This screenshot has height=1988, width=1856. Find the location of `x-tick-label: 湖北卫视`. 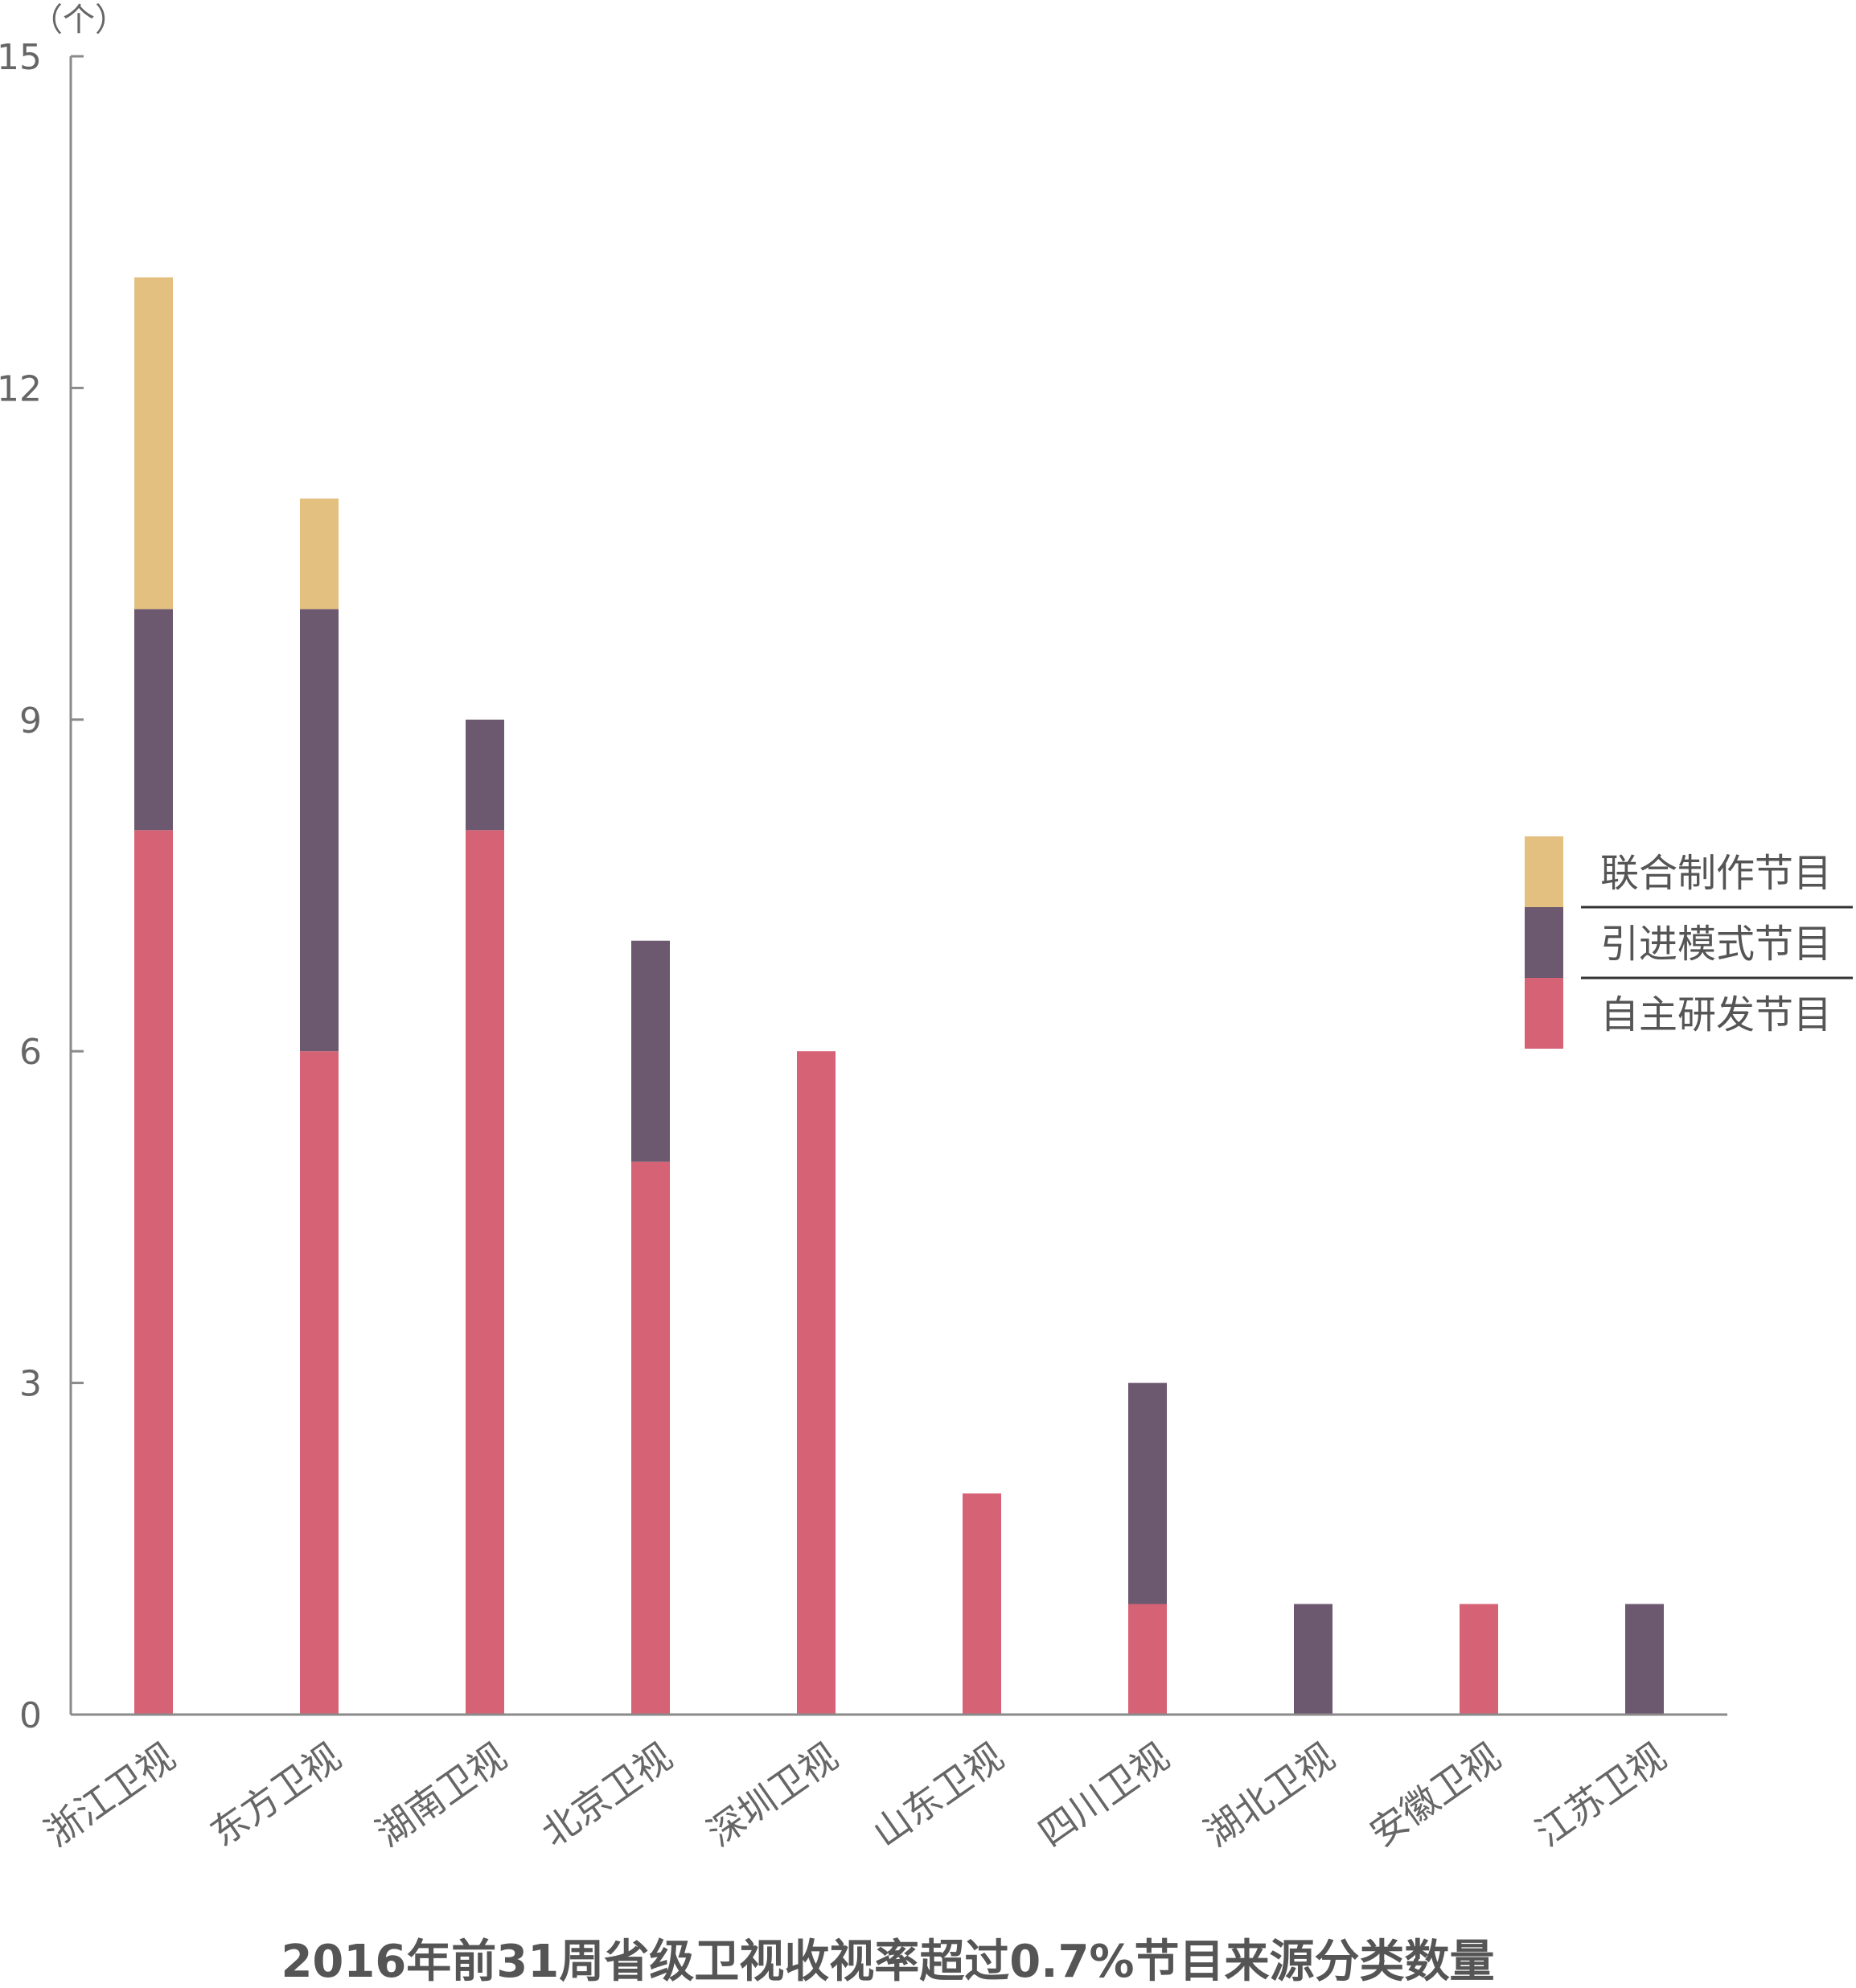

x-tick-label: 湖北卫视 is located at coordinates (1270, 1795).